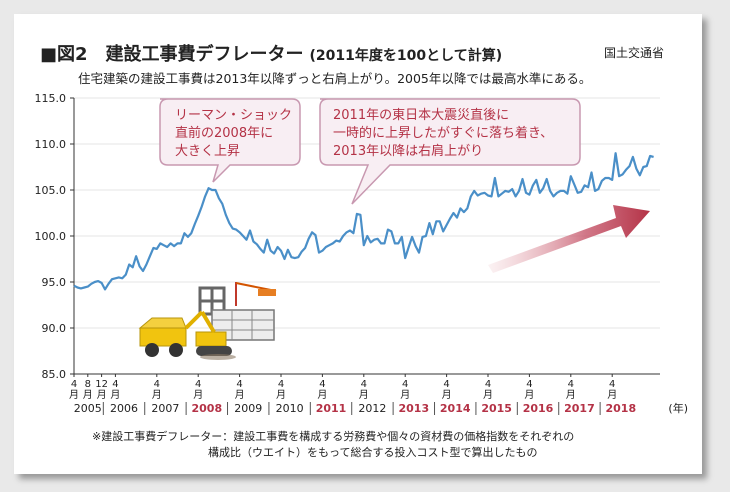  What do you see at coordinates (88, 384) in the screenshot?
I see `x-month-number: 8` at bounding box center [88, 384].